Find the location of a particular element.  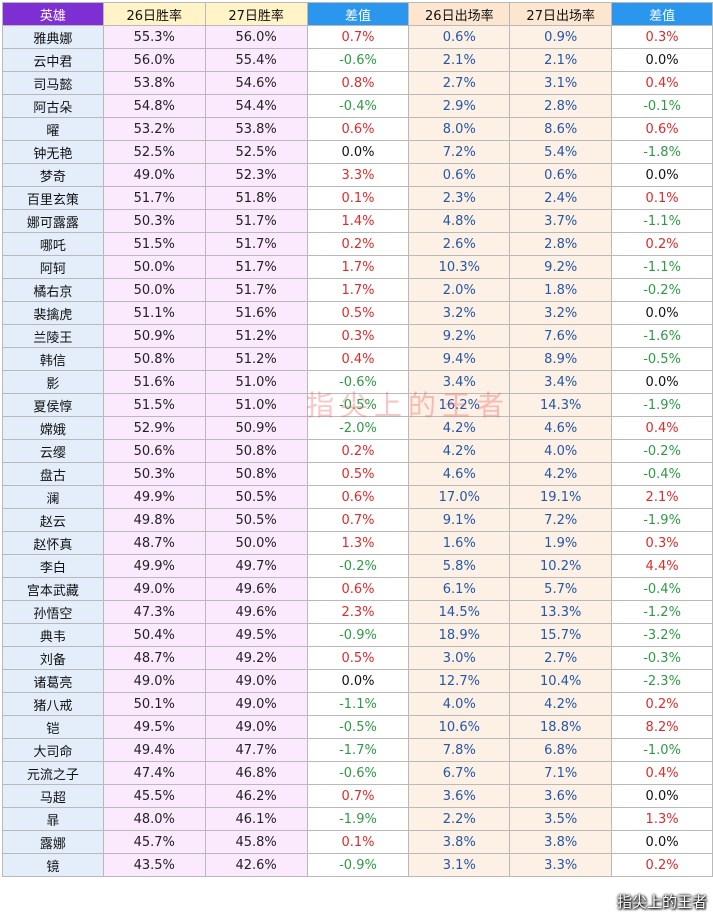

cell-pick-diff: -1.8% is located at coordinates (662, 152).